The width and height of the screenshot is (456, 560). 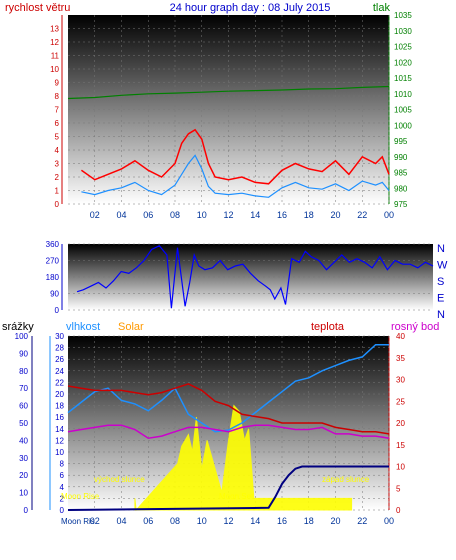 I want to click on rain-tick-40: 40, so click(x=23, y=440).